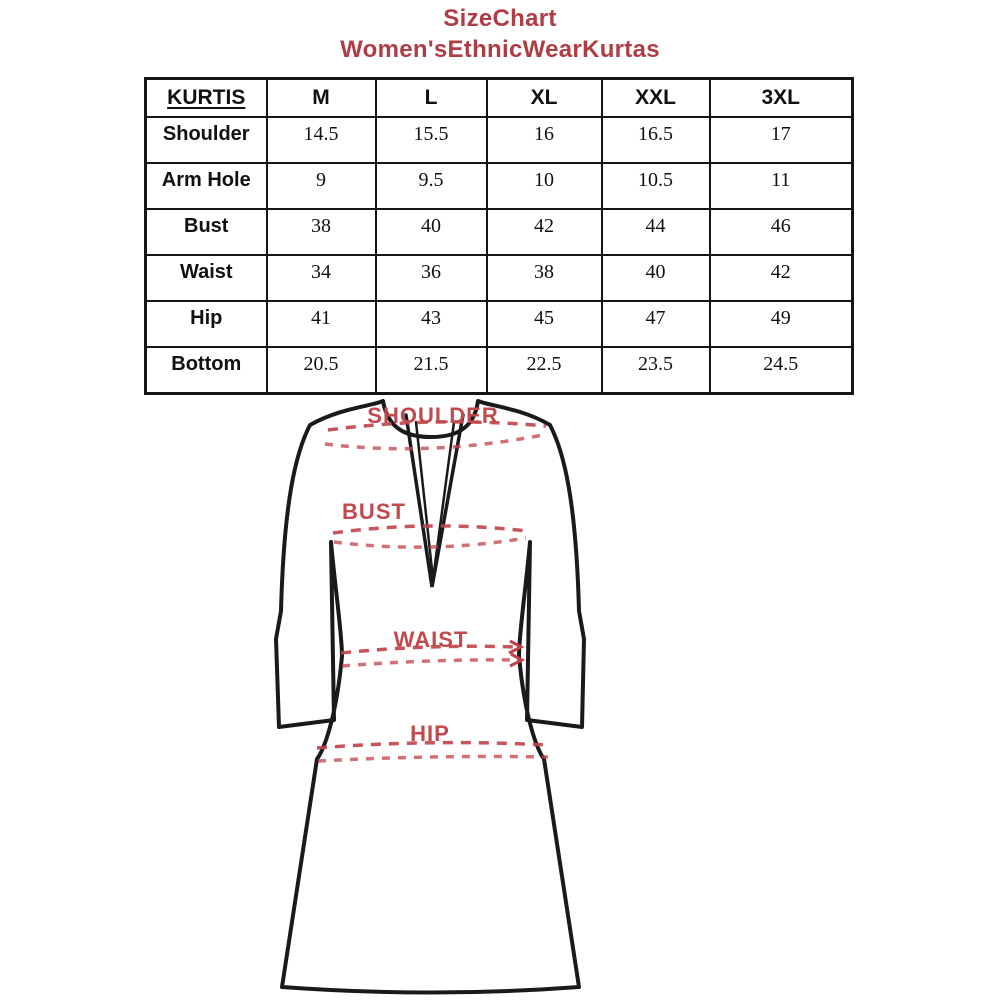  Describe the element at coordinates (500, 34) in the screenshot. I see `page-title: SizeChart Women'sEthnicWearKurtas` at that location.